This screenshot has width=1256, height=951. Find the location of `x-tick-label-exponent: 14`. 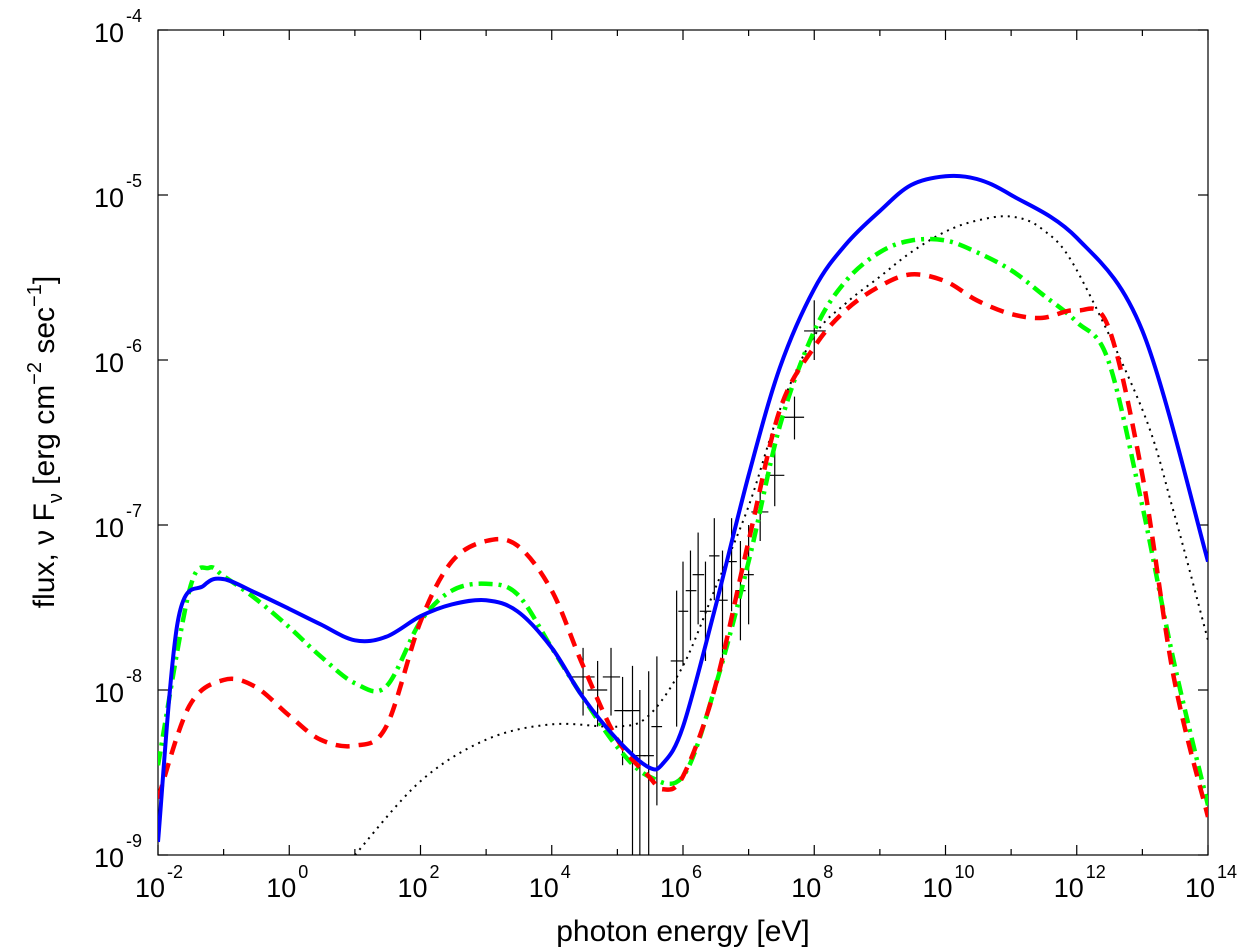

x-tick-label-exponent: 14 is located at coordinates (1227, 872).